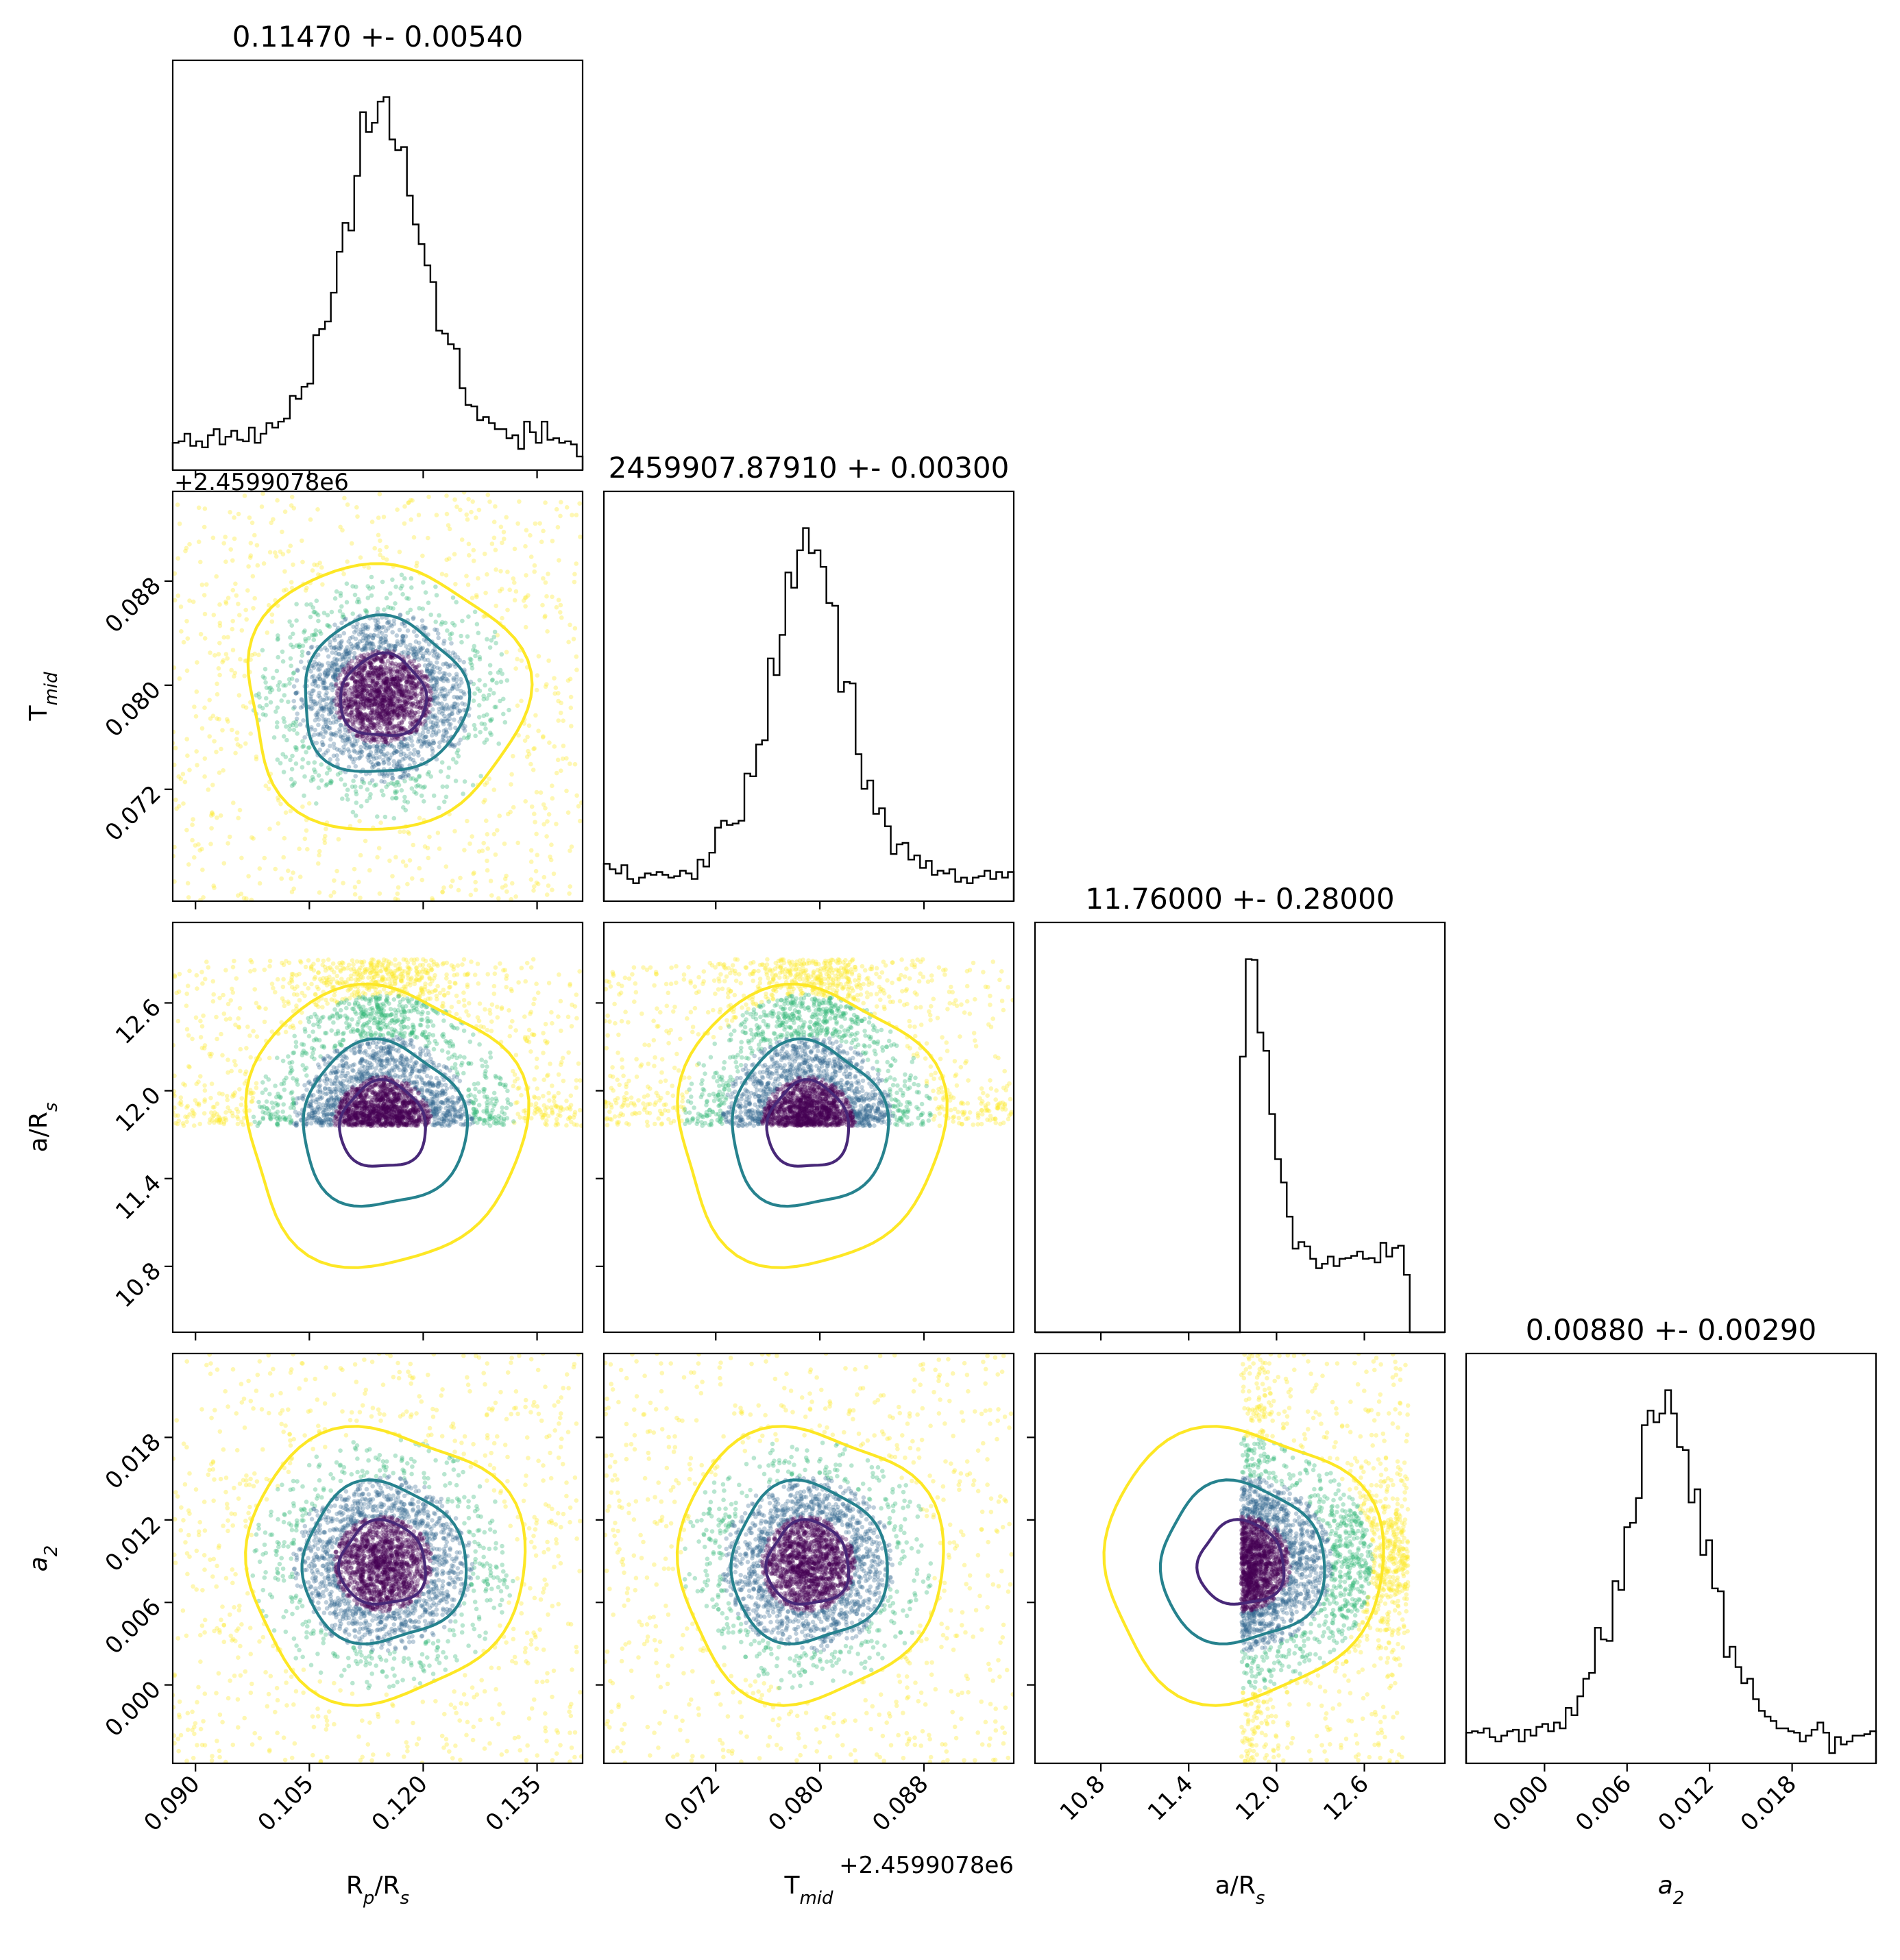 The width and height of the screenshot is (1900, 1960). What do you see at coordinates (138, 1285) in the screenshot?
I see `y-tick-label: 10.8` at bounding box center [138, 1285].